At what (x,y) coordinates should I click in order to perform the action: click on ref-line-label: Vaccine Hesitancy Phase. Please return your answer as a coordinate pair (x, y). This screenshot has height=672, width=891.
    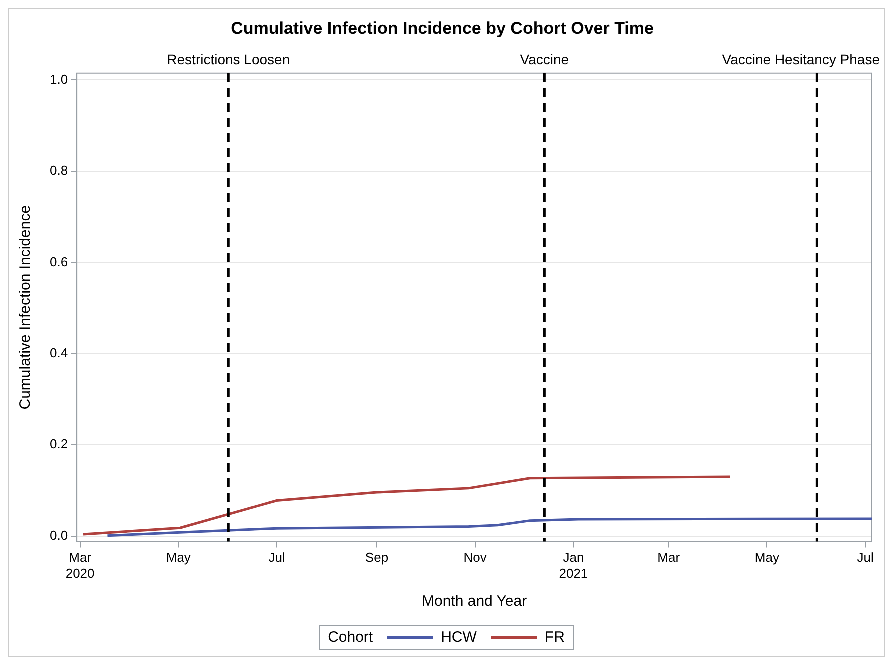
    Looking at the image, I should click on (801, 59).